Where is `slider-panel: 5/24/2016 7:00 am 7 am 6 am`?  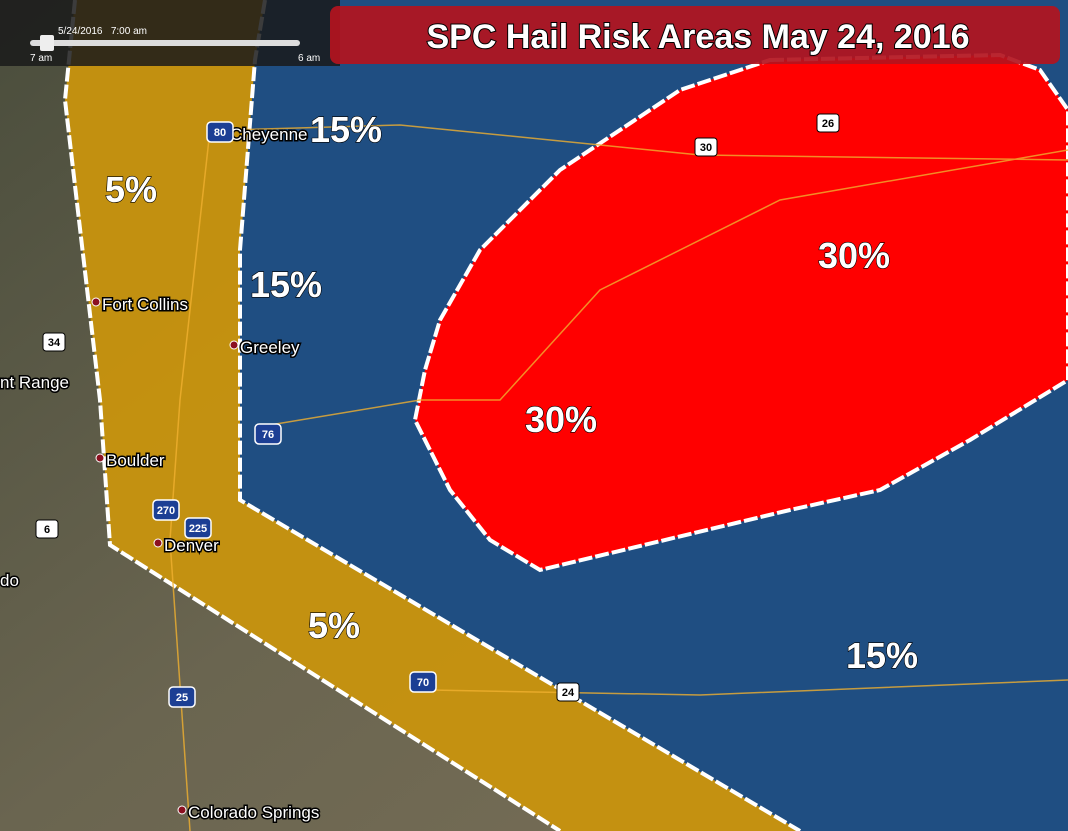 slider-panel: 5/24/2016 7:00 am 7 am 6 am is located at coordinates (170, 33).